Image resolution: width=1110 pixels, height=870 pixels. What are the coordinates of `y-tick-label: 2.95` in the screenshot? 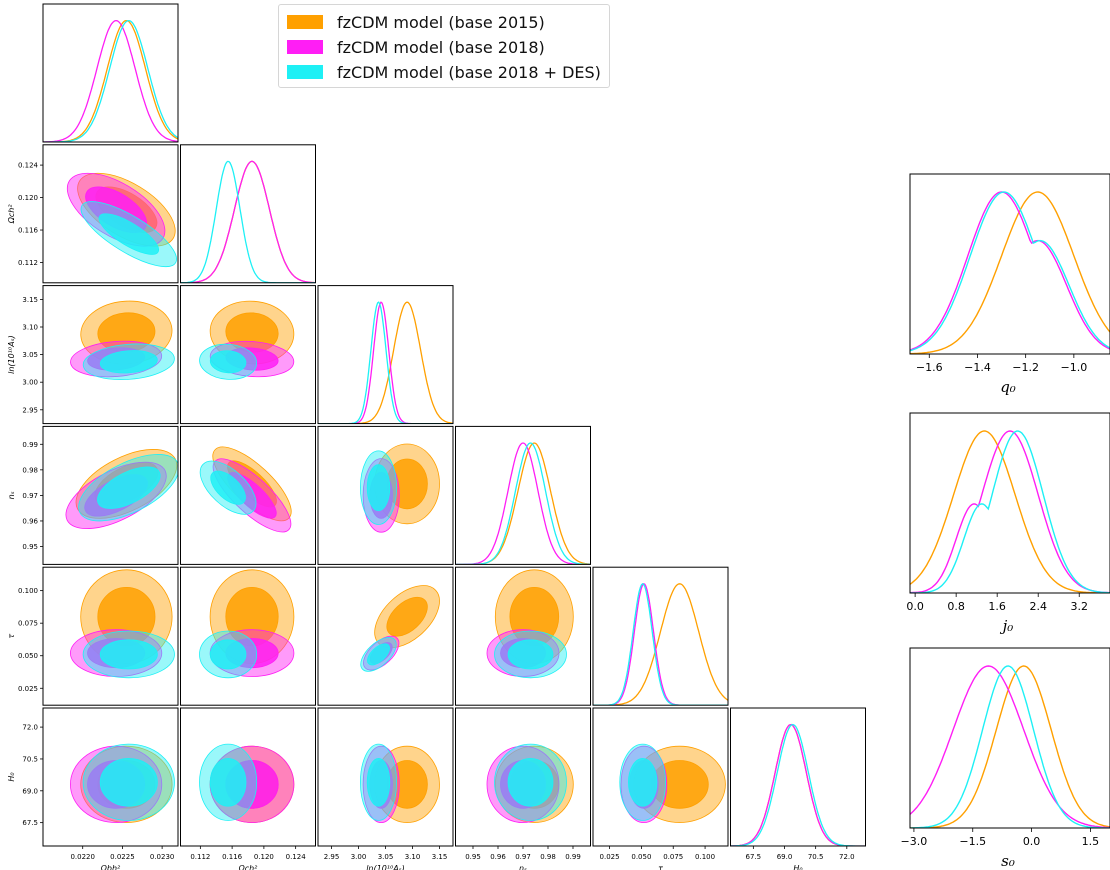 It's located at (30, 410).